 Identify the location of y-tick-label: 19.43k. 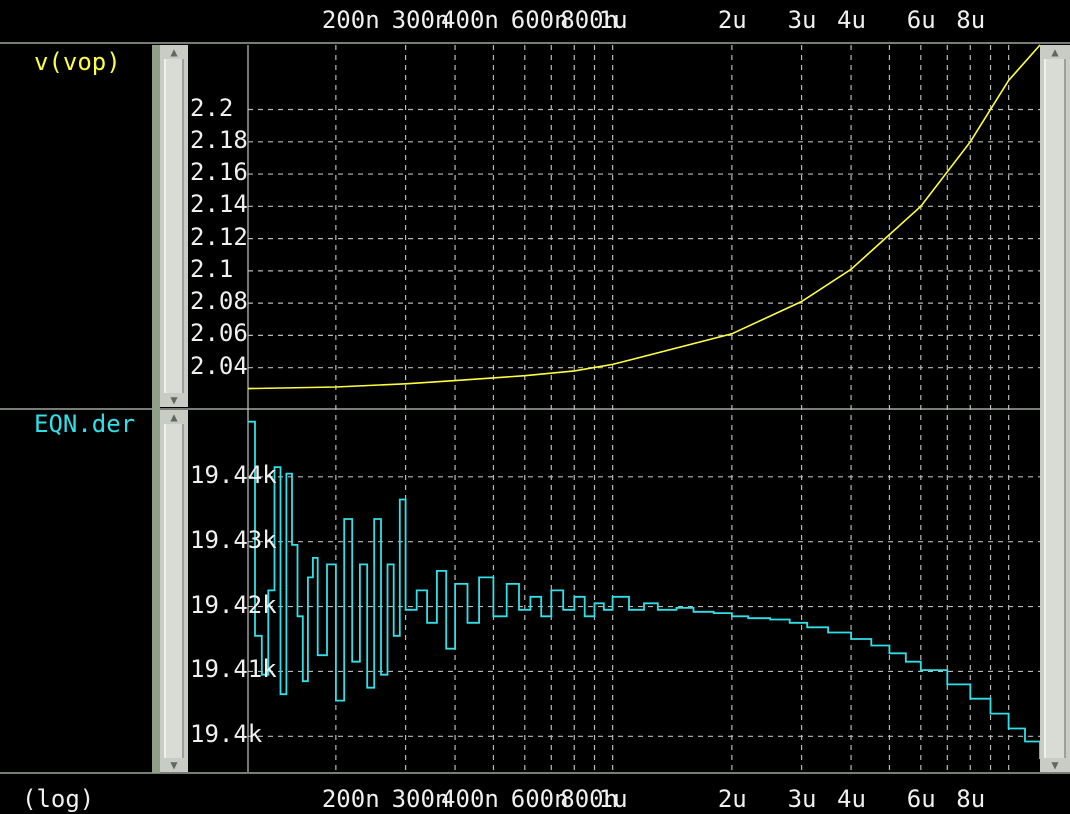
(233, 539).